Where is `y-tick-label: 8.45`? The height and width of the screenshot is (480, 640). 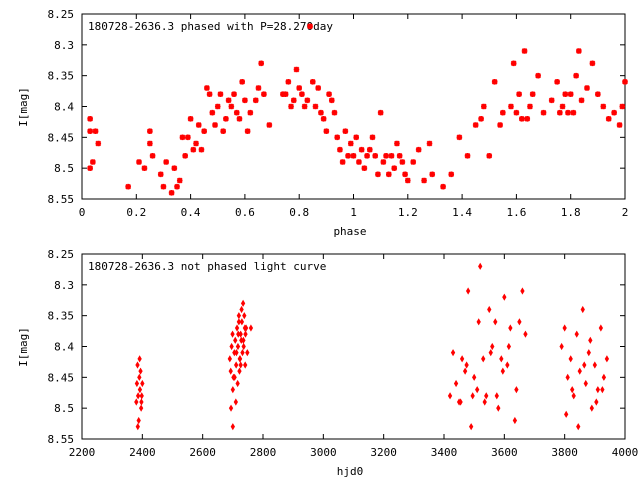 y-tick-label: 8.45 is located at coordinates (61, 377).